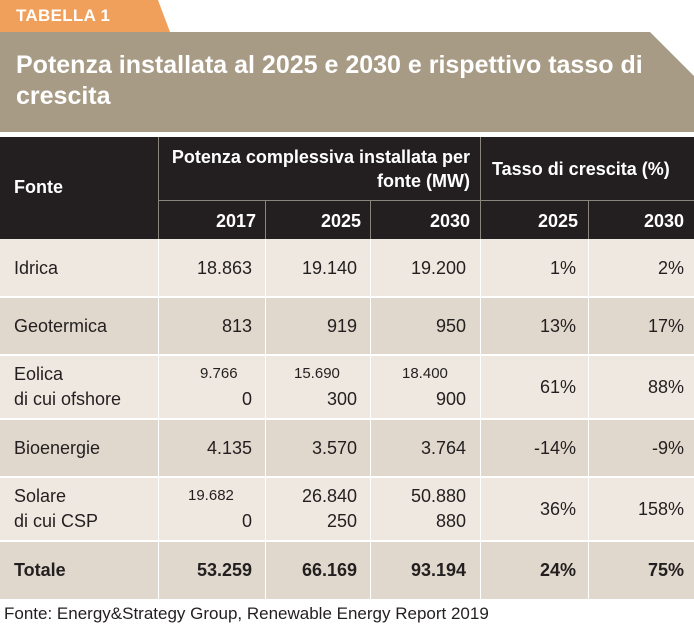 The width and height of the screenshot is (694, 639). Describe the element at coordinates (211, 495) in the screenshot. I see `cell-p2017: 19.682` at that location.